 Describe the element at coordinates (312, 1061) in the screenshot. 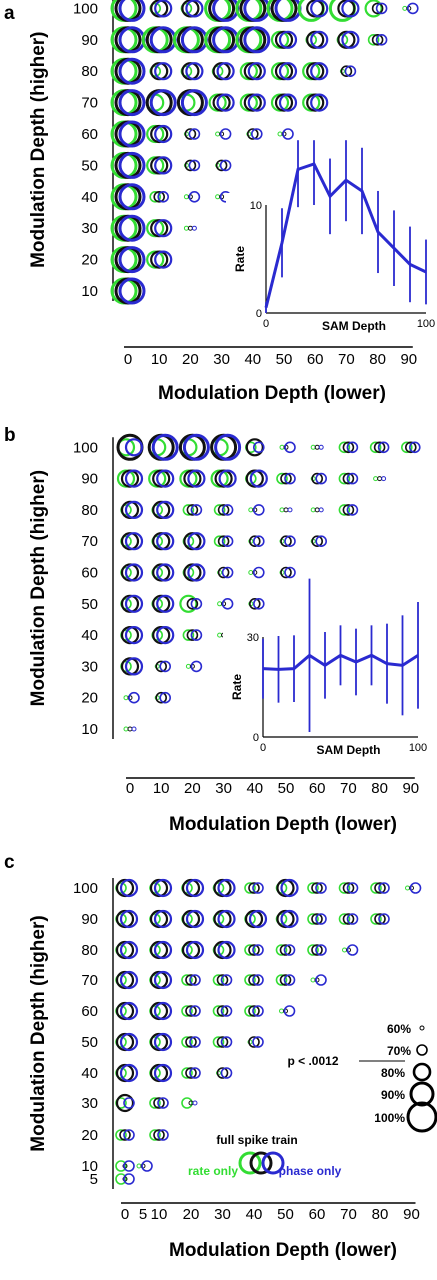

I see `legend-title: p < .0012` at that location.